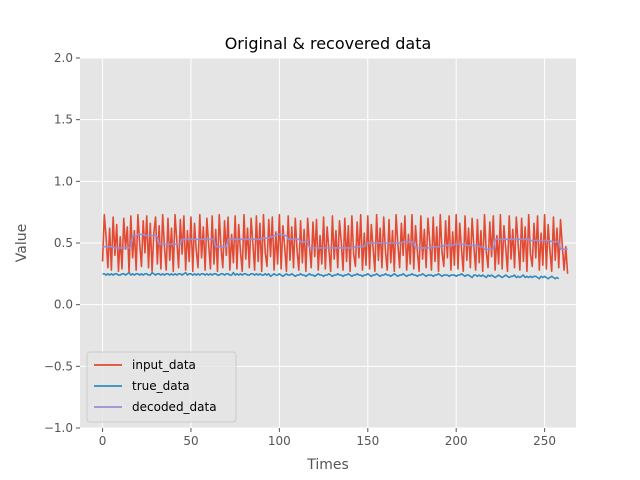 The image size is (640, 480). What do you see at coordinates (103, 441) in the screenshot?
I see `x-tick-label: 0` at bounding box center [103, 441].